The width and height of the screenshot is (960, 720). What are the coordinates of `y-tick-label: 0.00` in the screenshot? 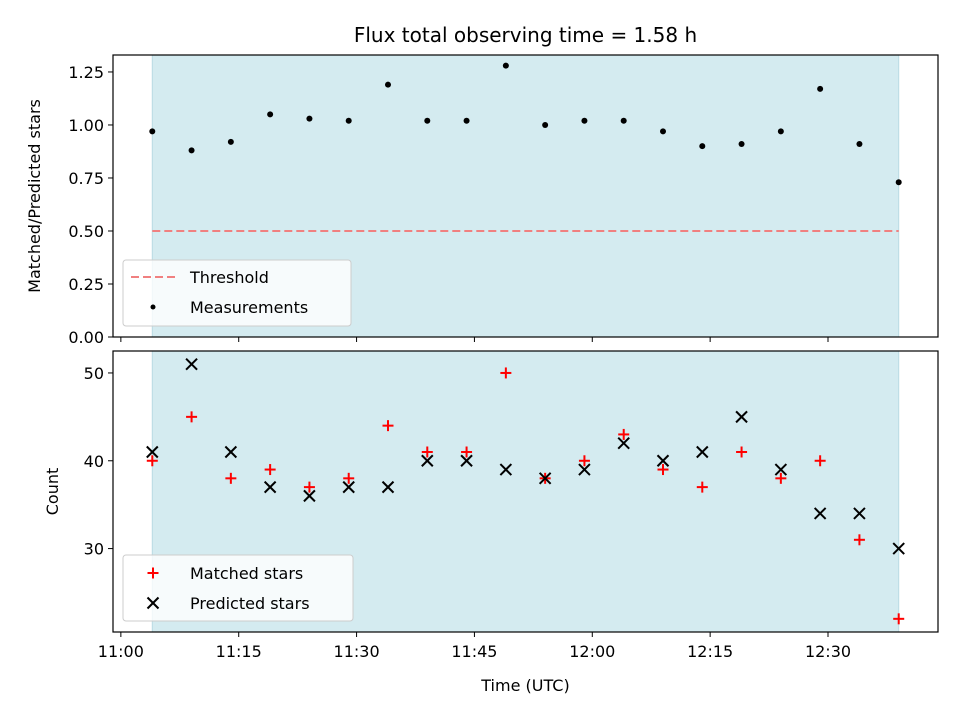 It's located at (86, 337).